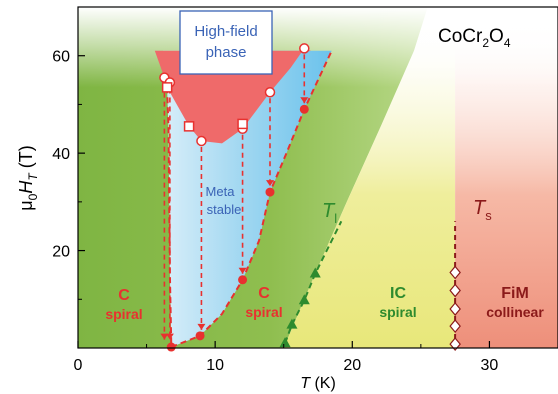 This screenshot has height=394, width=558. I want to click on high-field-box-frame, so click(226, 42).